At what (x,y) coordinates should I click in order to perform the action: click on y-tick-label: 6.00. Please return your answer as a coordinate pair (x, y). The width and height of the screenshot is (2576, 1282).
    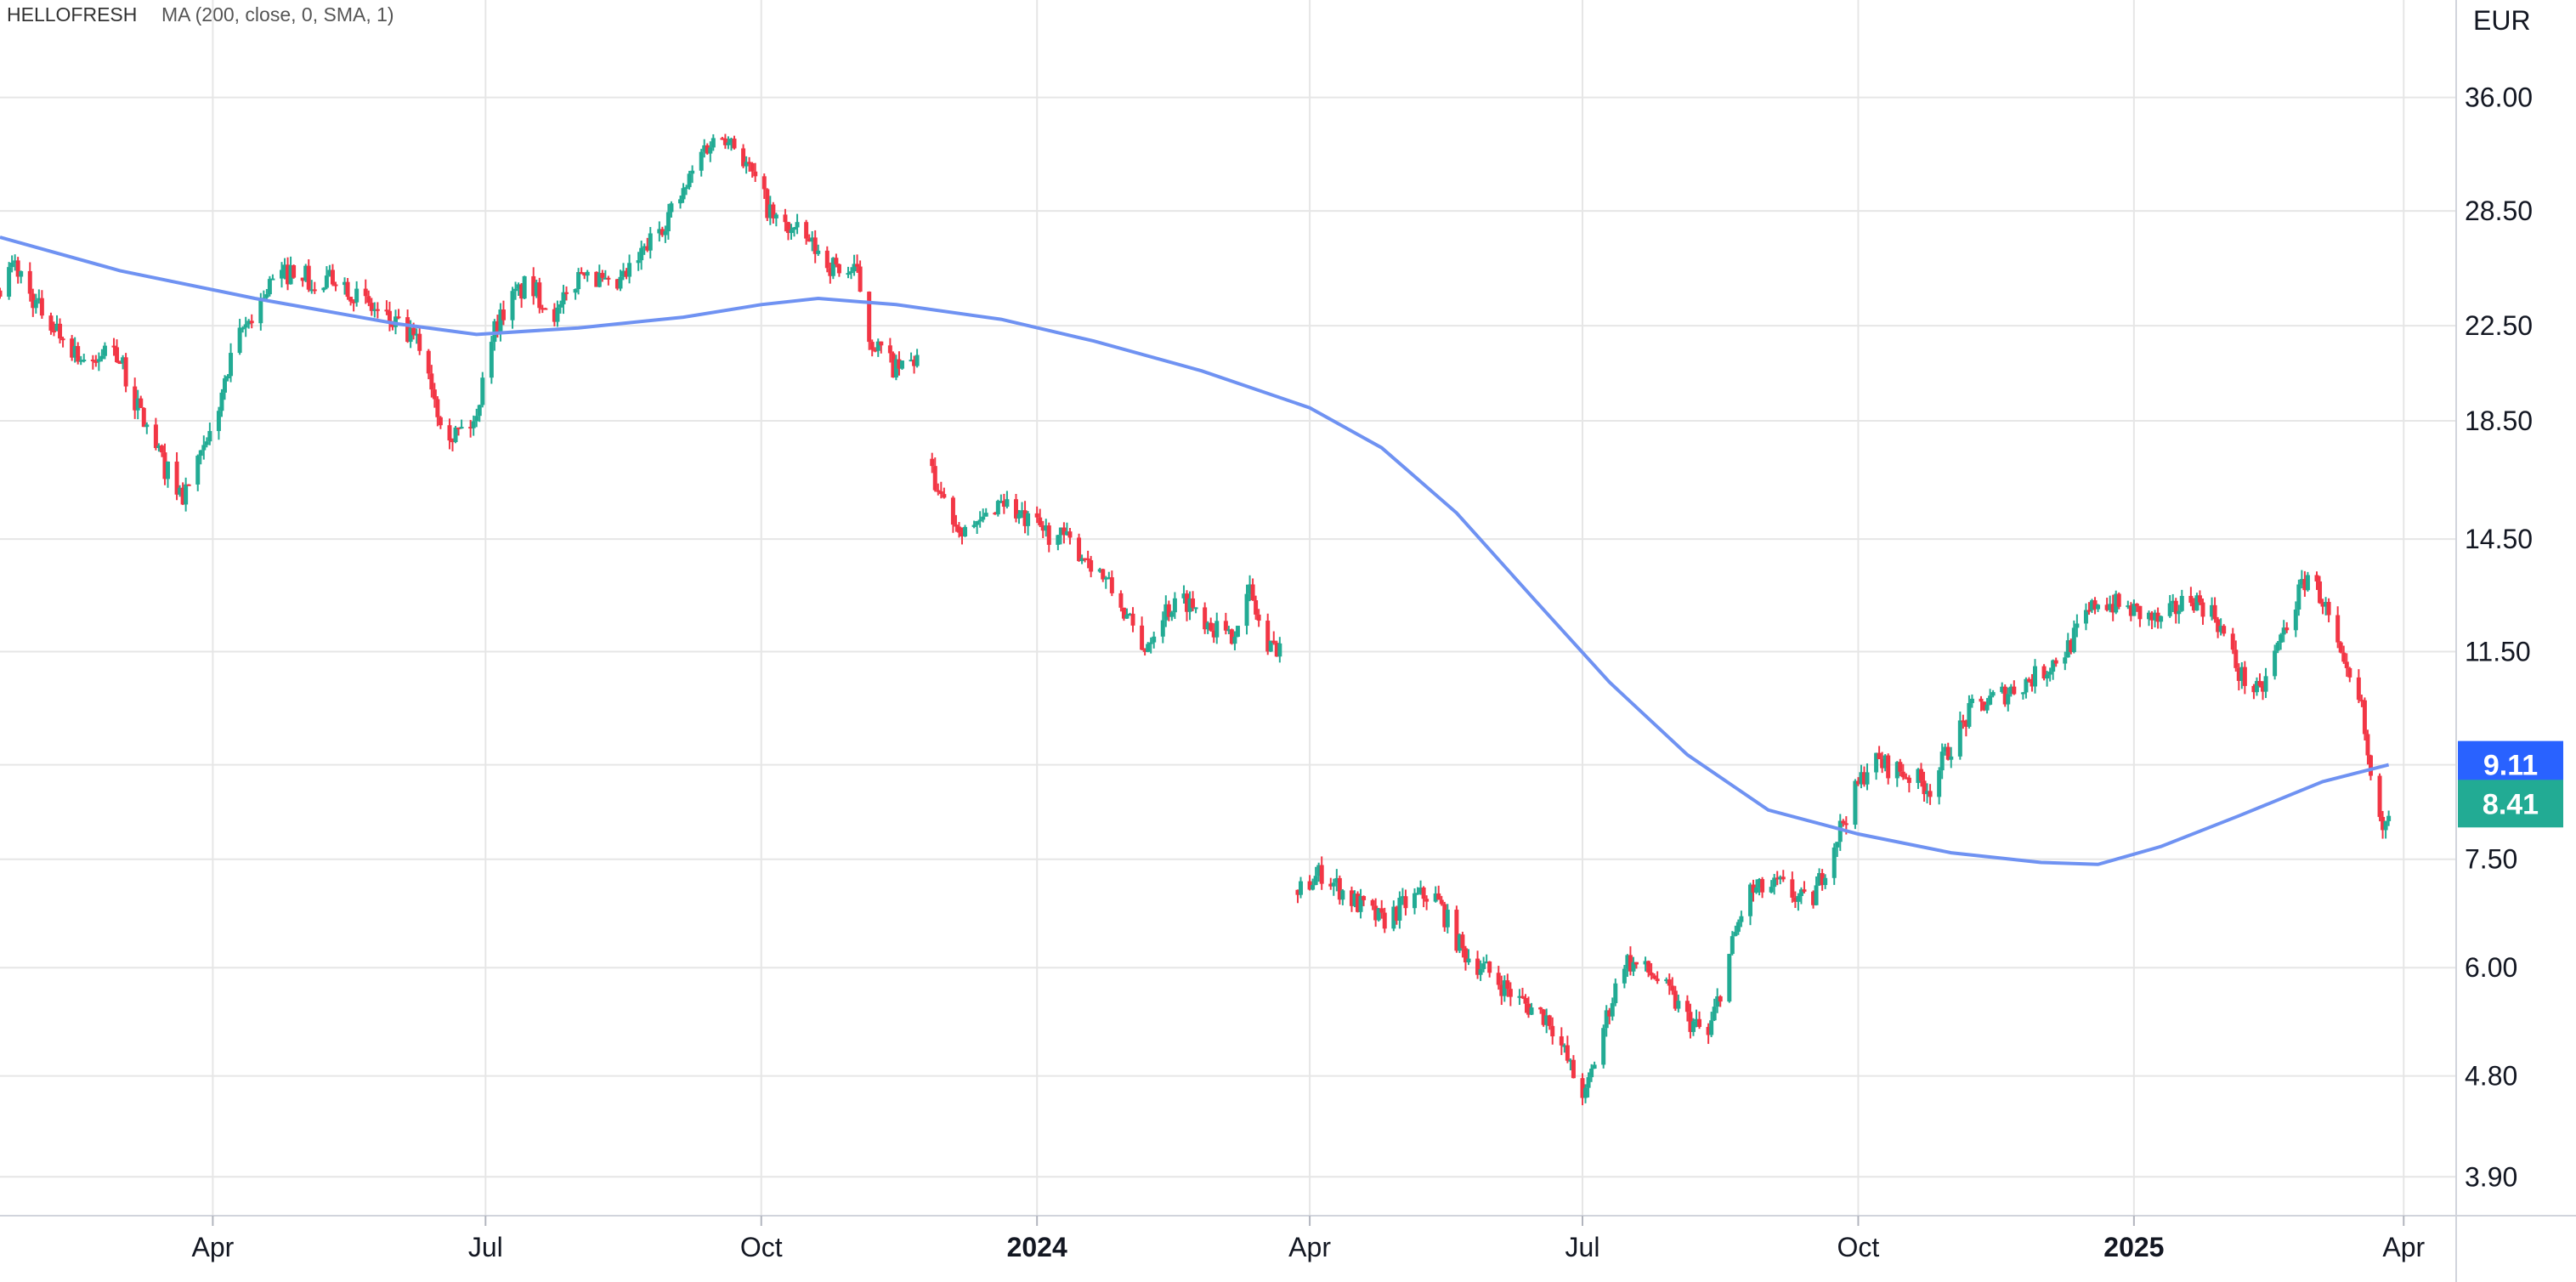
    Looking at the image, I should click on (2491, 967).